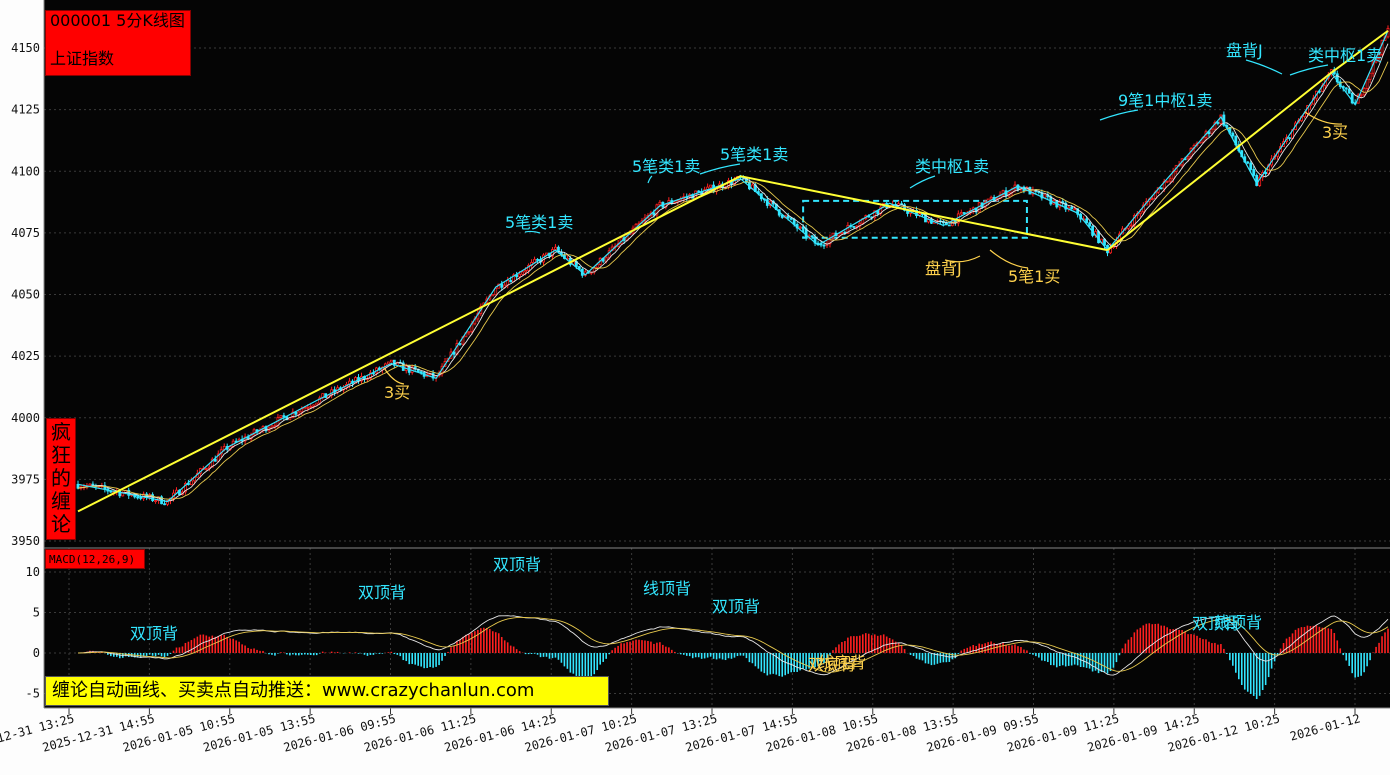  I want to click on macd-label: MACD(12,26,9), so click(95, 559).